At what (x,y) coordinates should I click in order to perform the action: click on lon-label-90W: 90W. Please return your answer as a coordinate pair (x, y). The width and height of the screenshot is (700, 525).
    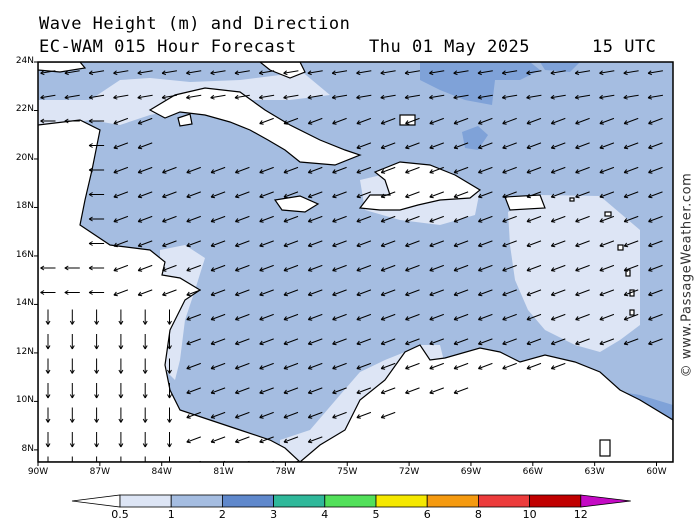
    Looking at the image, I should click on (38, 472).